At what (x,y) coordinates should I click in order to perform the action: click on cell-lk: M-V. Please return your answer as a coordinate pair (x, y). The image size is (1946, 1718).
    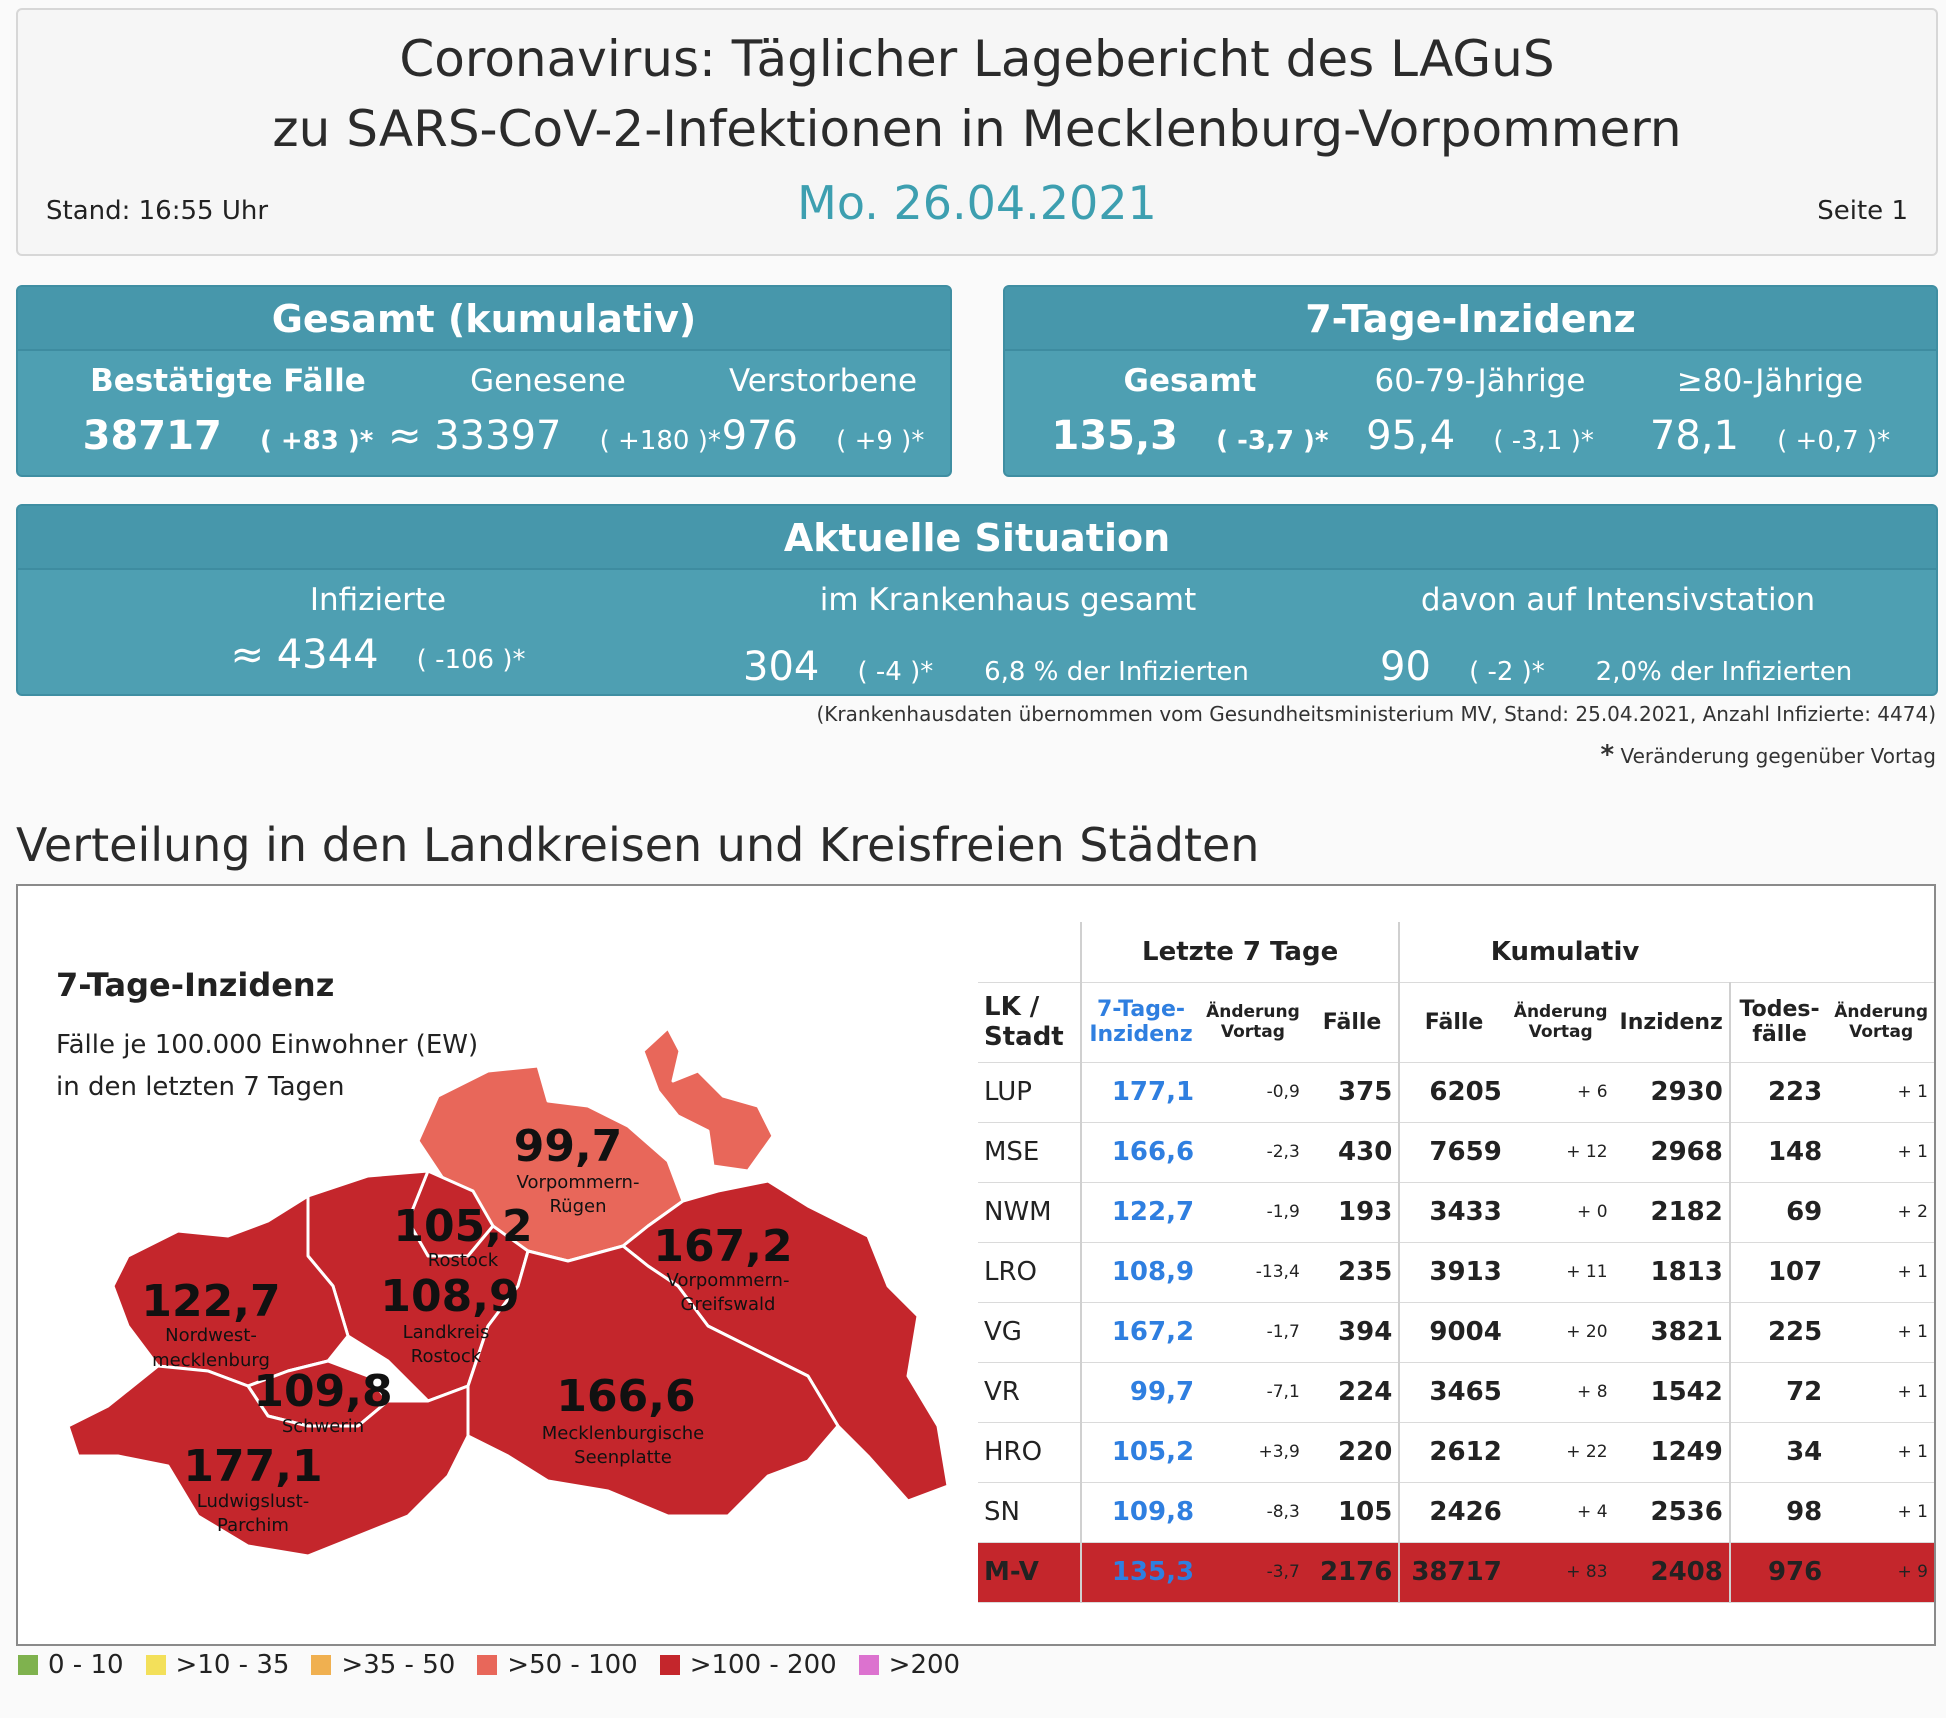
    Looking at the image, I should click on (1030, 1572).